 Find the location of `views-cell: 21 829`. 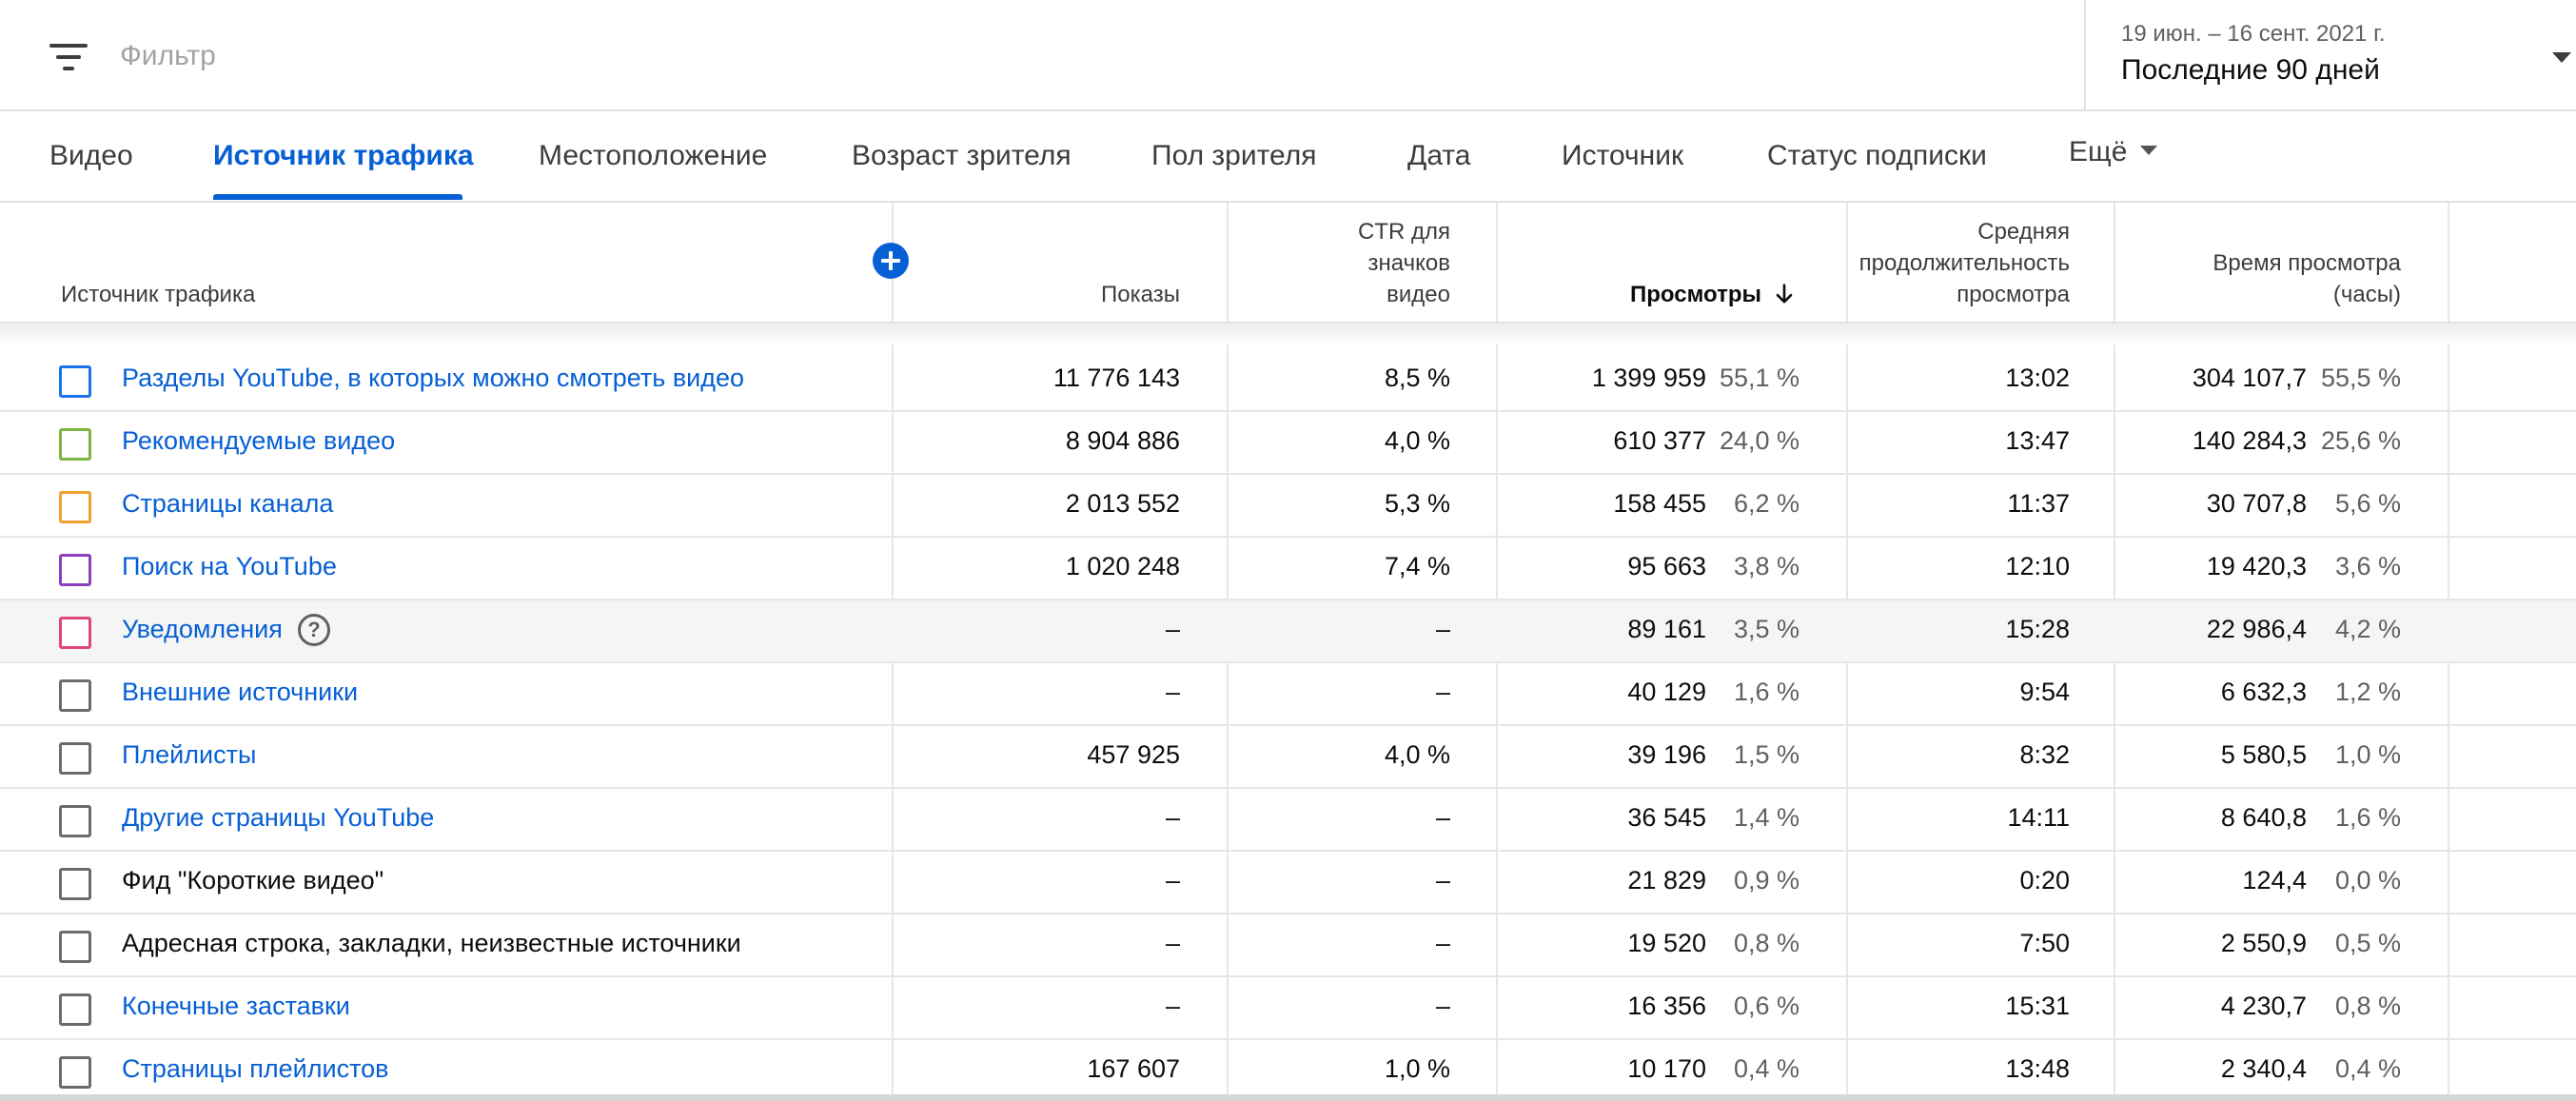

views-cell: 21 829 is located at coordinates (1666, 881).